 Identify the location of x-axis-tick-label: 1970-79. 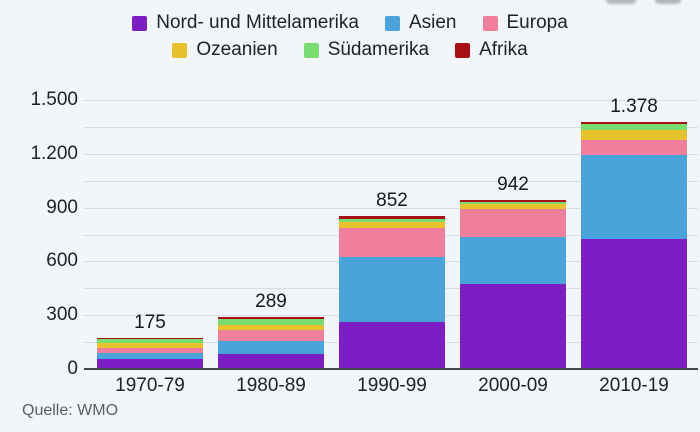
(150, 385).